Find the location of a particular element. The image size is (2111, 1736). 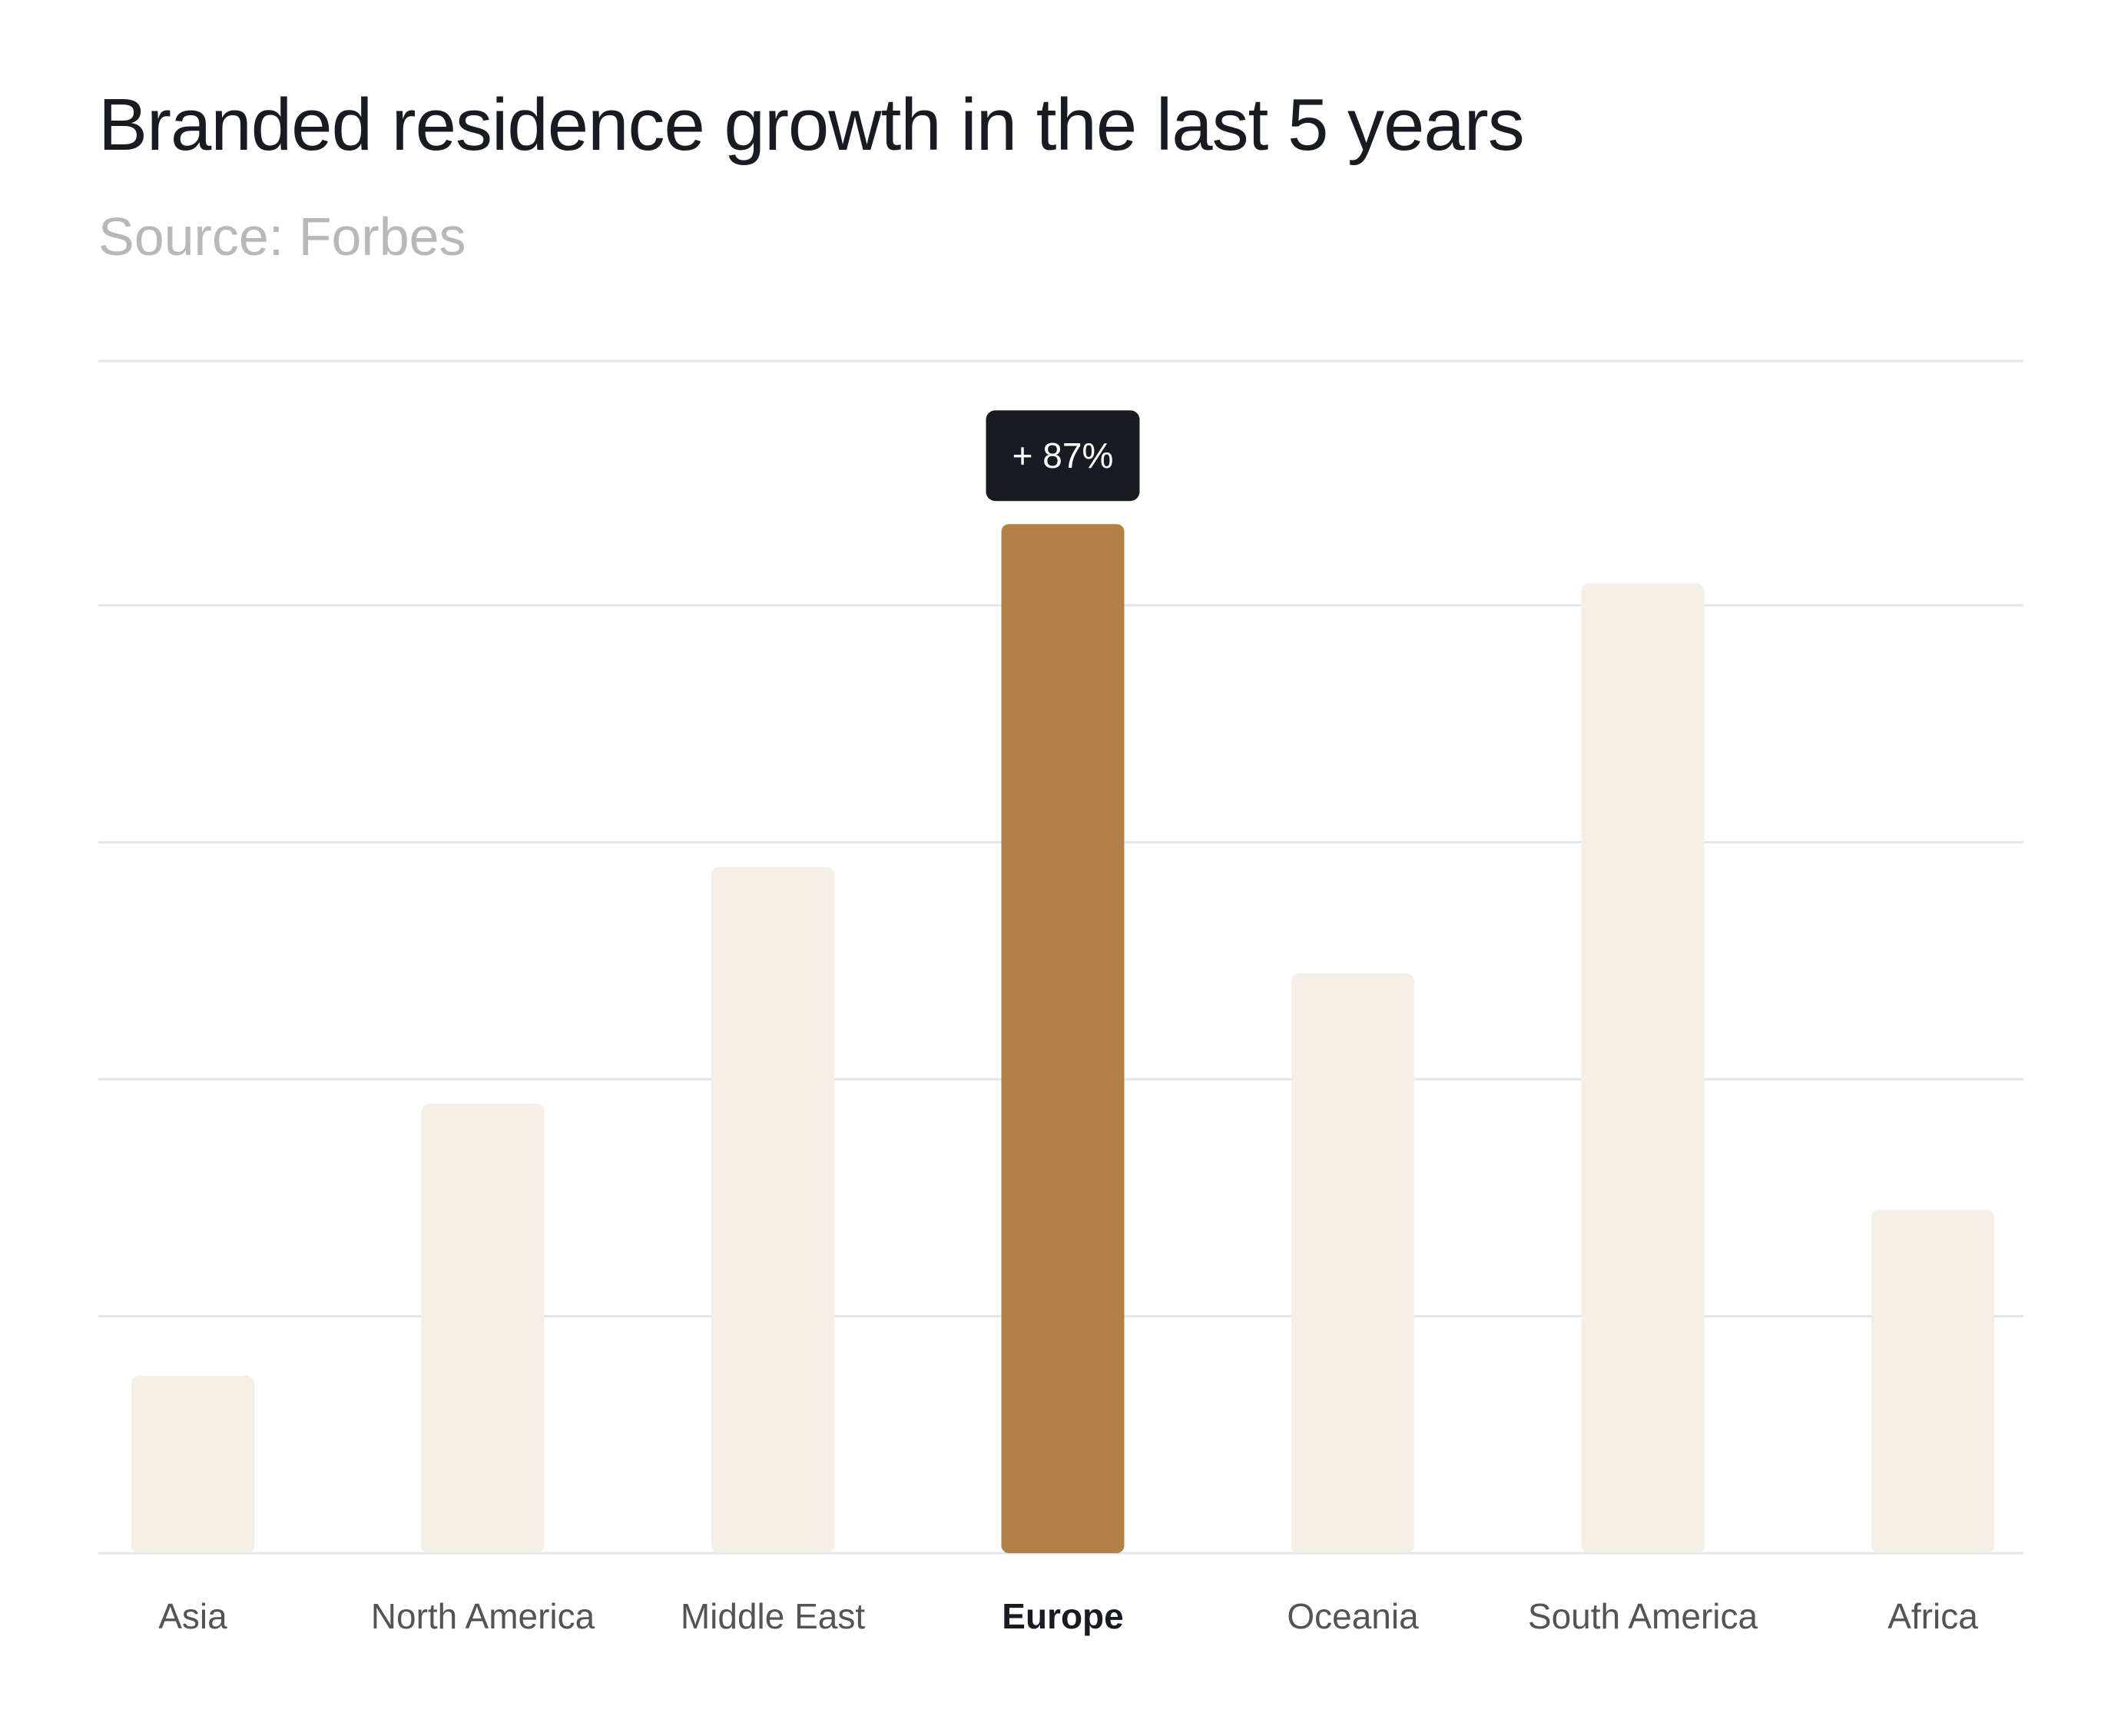

x-label-asia: Asia is located at coordinates (192, 1616).